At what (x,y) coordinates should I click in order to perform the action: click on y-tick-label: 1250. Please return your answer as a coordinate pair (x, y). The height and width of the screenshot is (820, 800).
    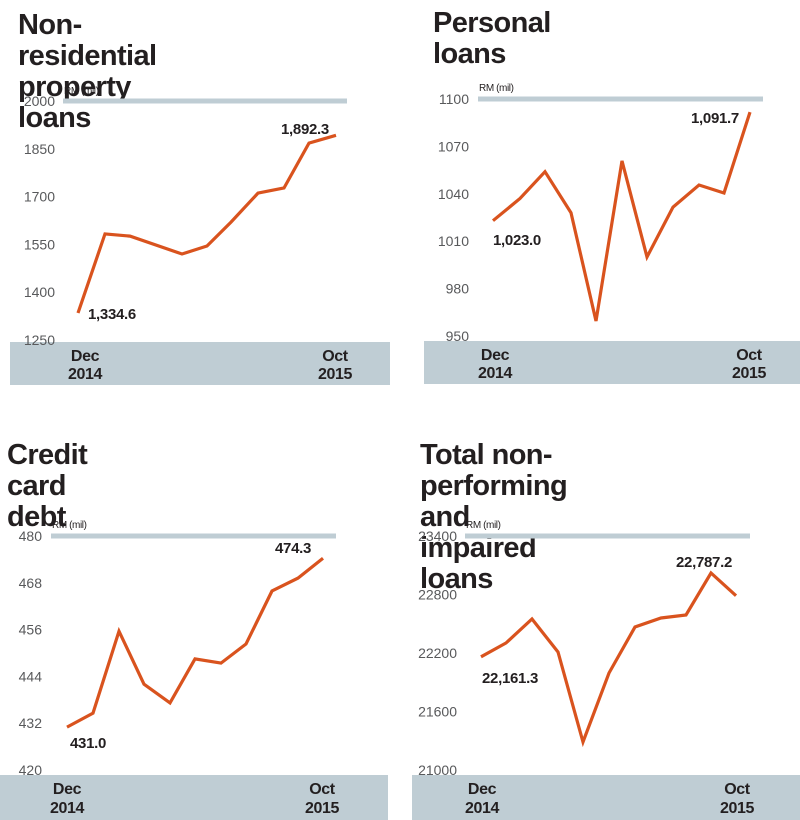
    Looking at the image, I should click on (39, 340).